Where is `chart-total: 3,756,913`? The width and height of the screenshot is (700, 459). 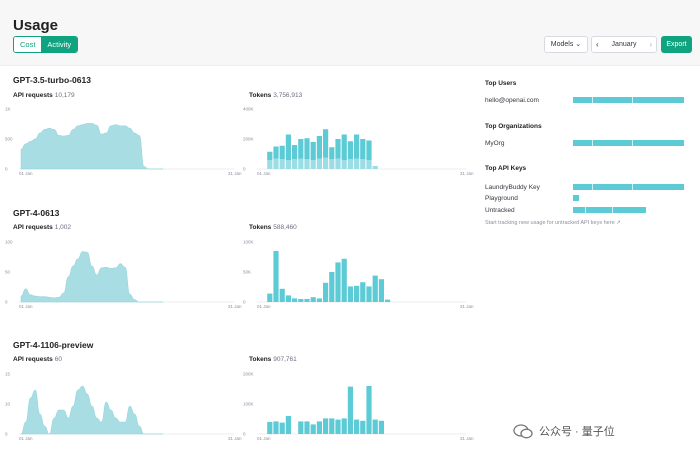
chart-total: 3,756,913 is located at coordinates (288, 95).